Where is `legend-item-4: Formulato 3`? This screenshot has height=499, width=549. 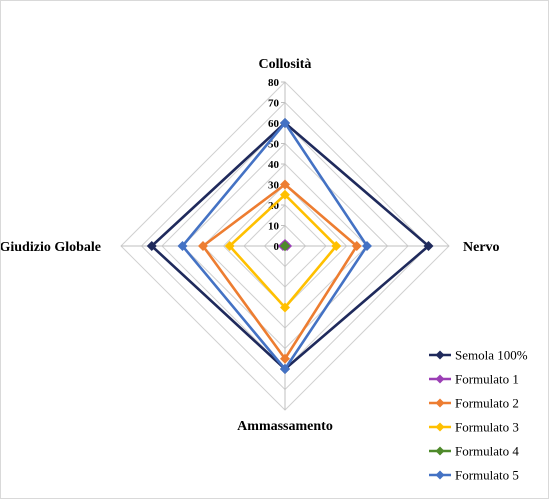
legend-item-4: Formulato 3 is located at coordinates (474, 427).